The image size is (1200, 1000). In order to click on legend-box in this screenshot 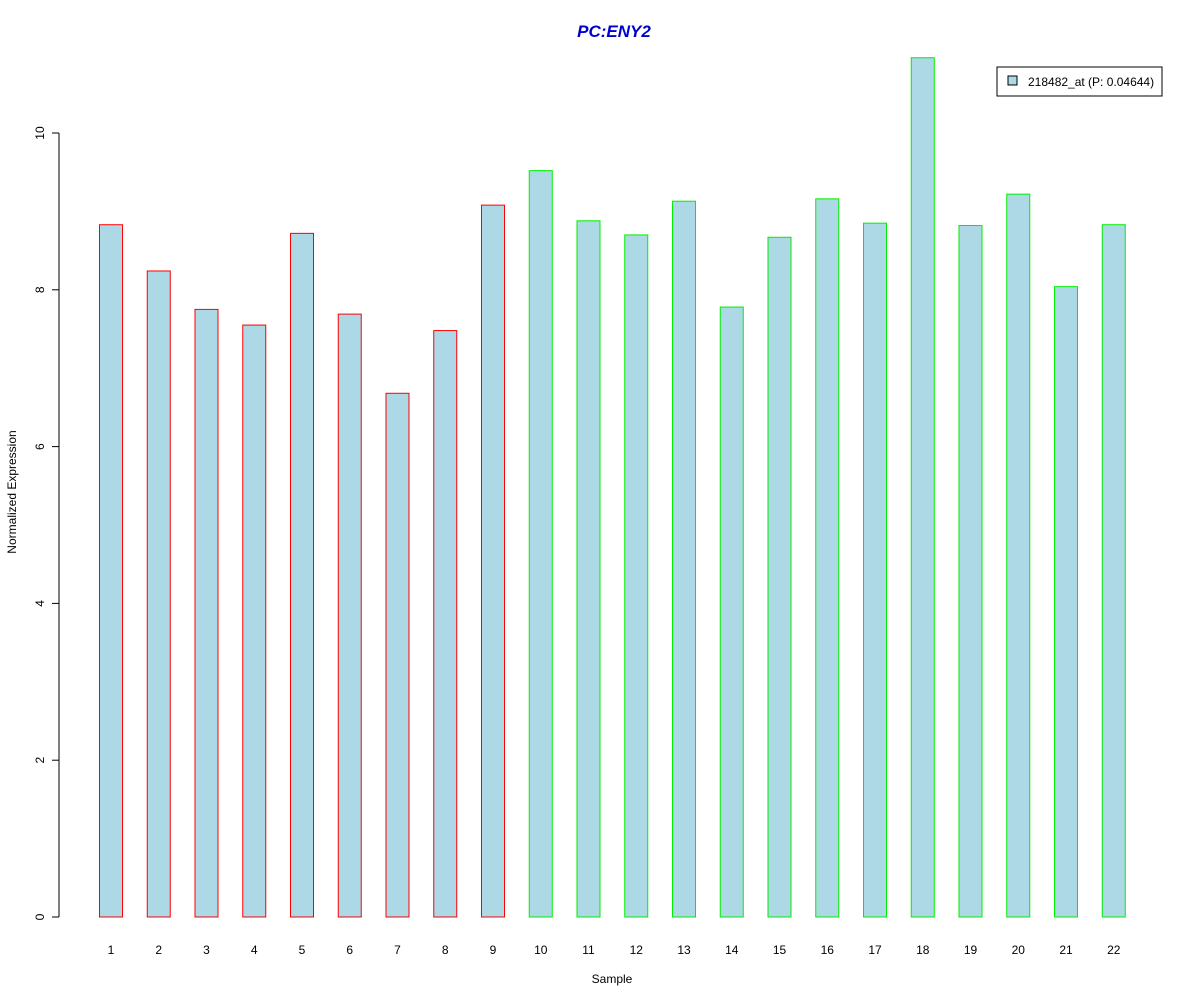, I will do `click(1079, 81)`.